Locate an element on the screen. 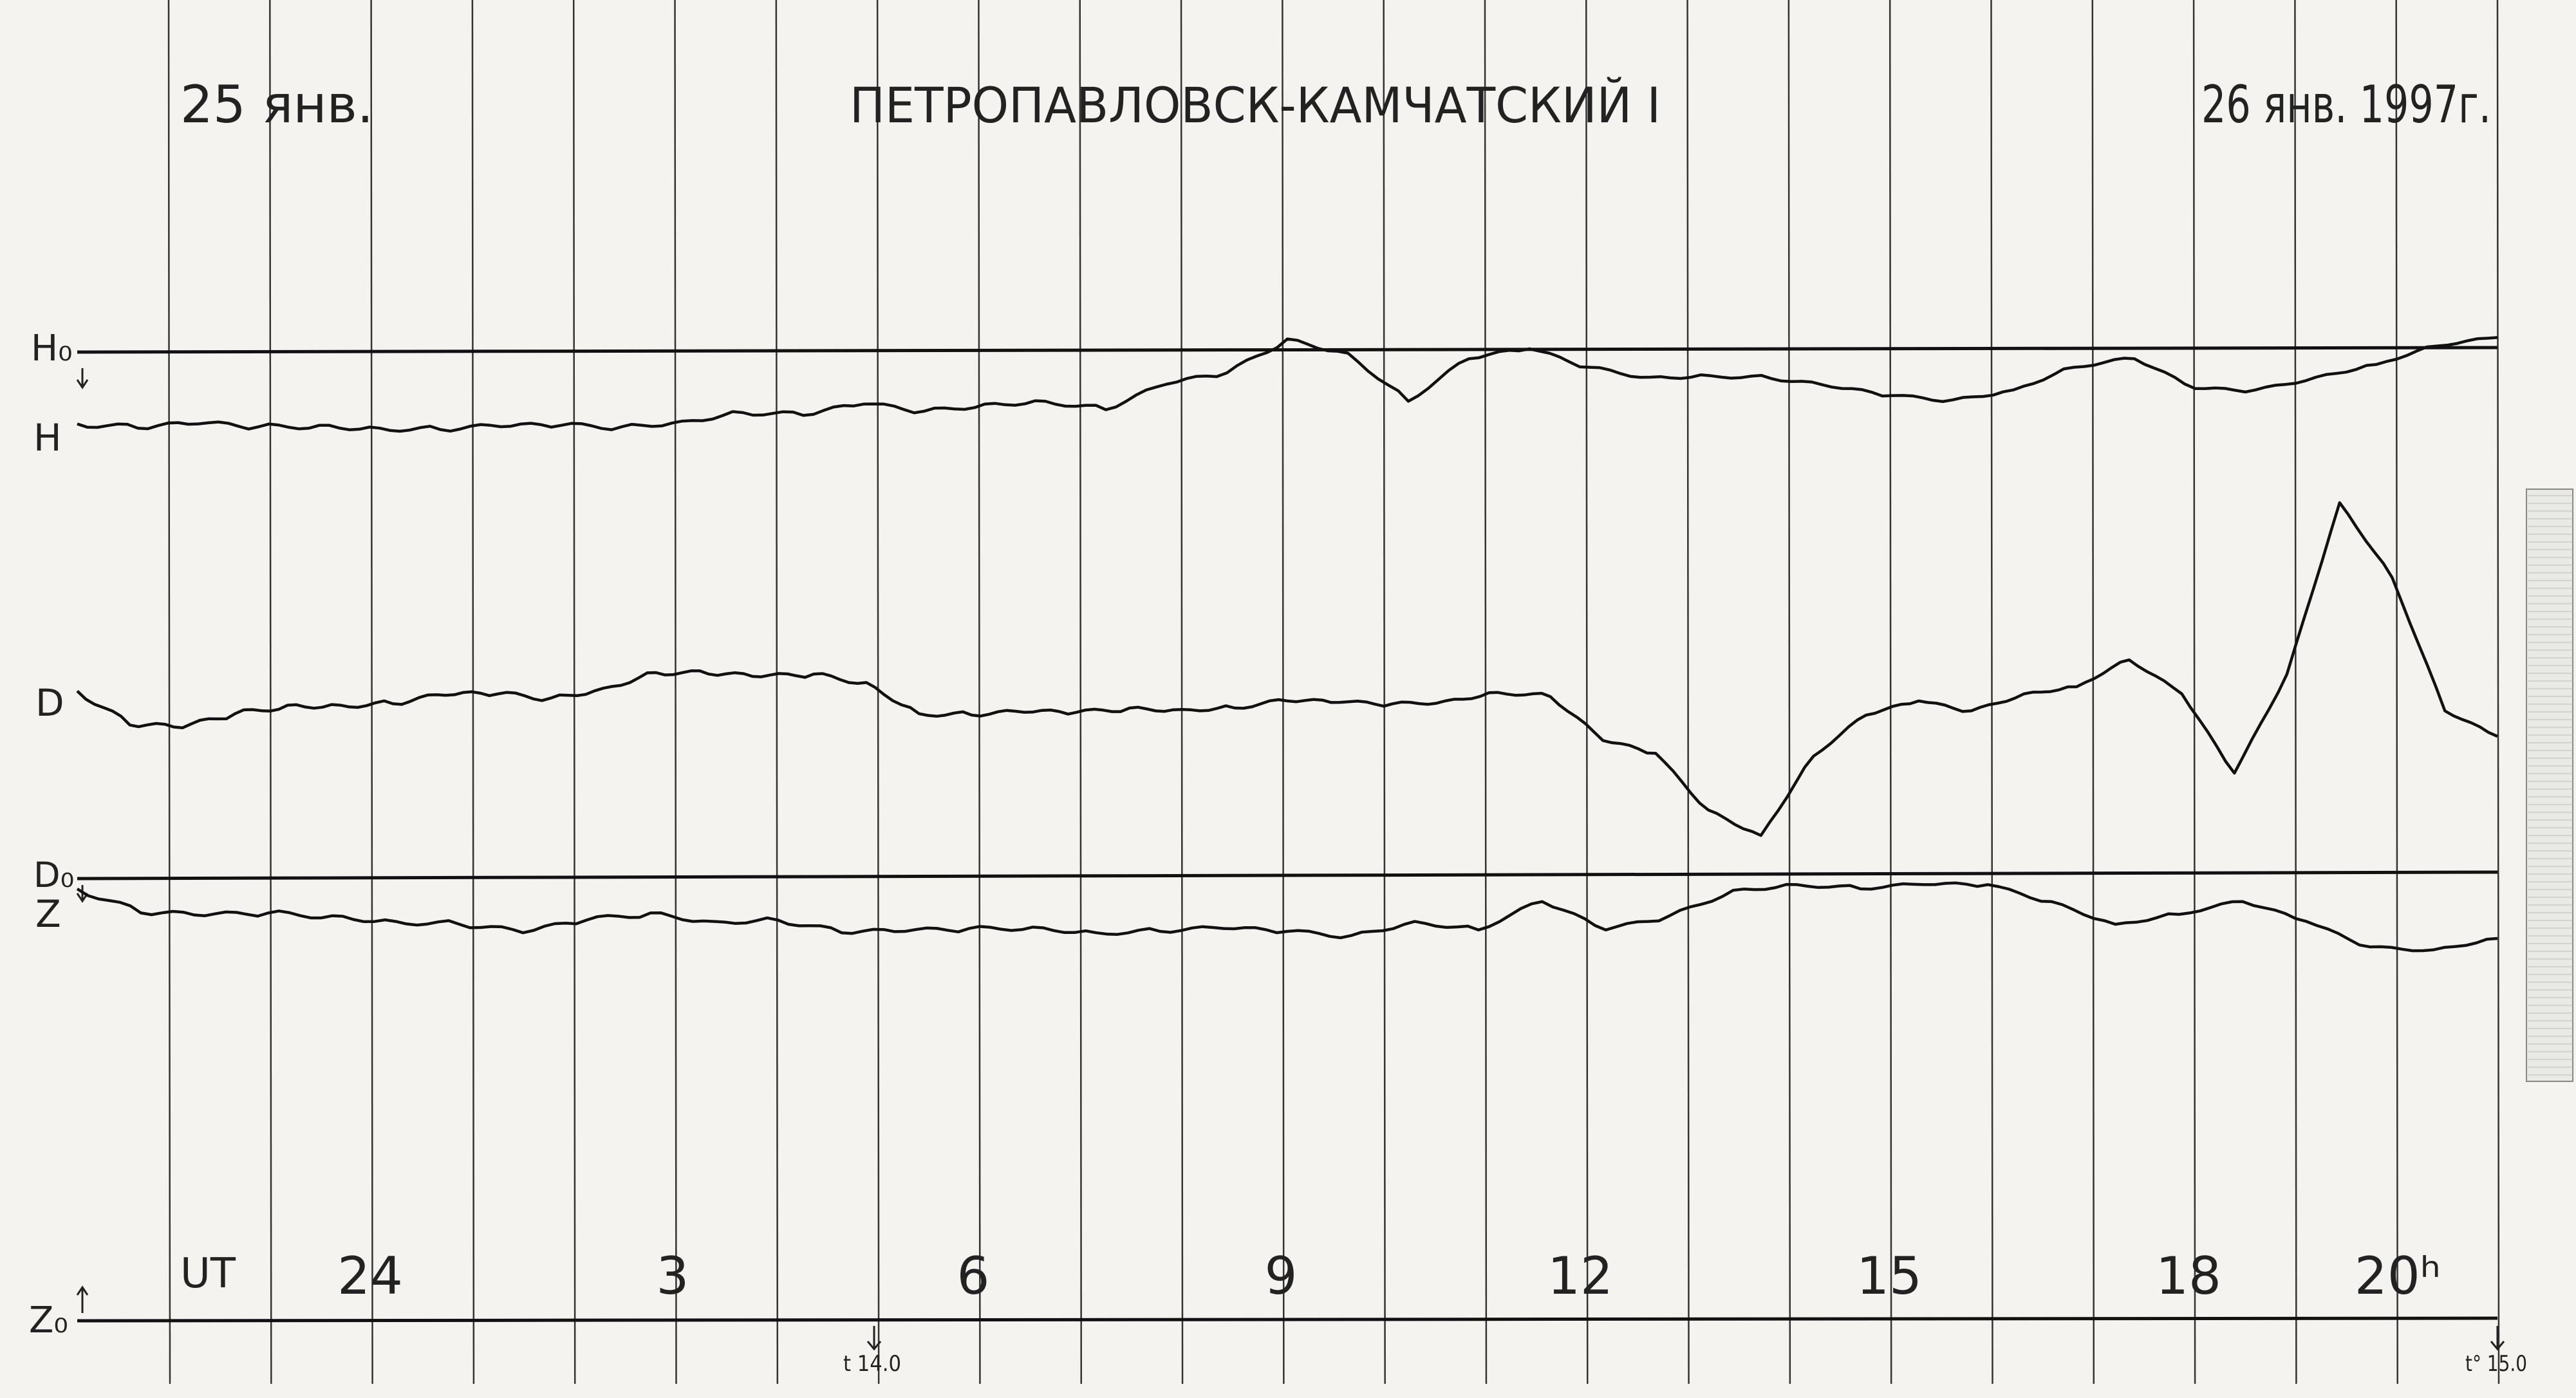 The image size is (2576, 1398). chart-title: ПЕТРОПАВЛОВСК-КАМЧАТСКИЙ I is located at coordinates (1255, 105).